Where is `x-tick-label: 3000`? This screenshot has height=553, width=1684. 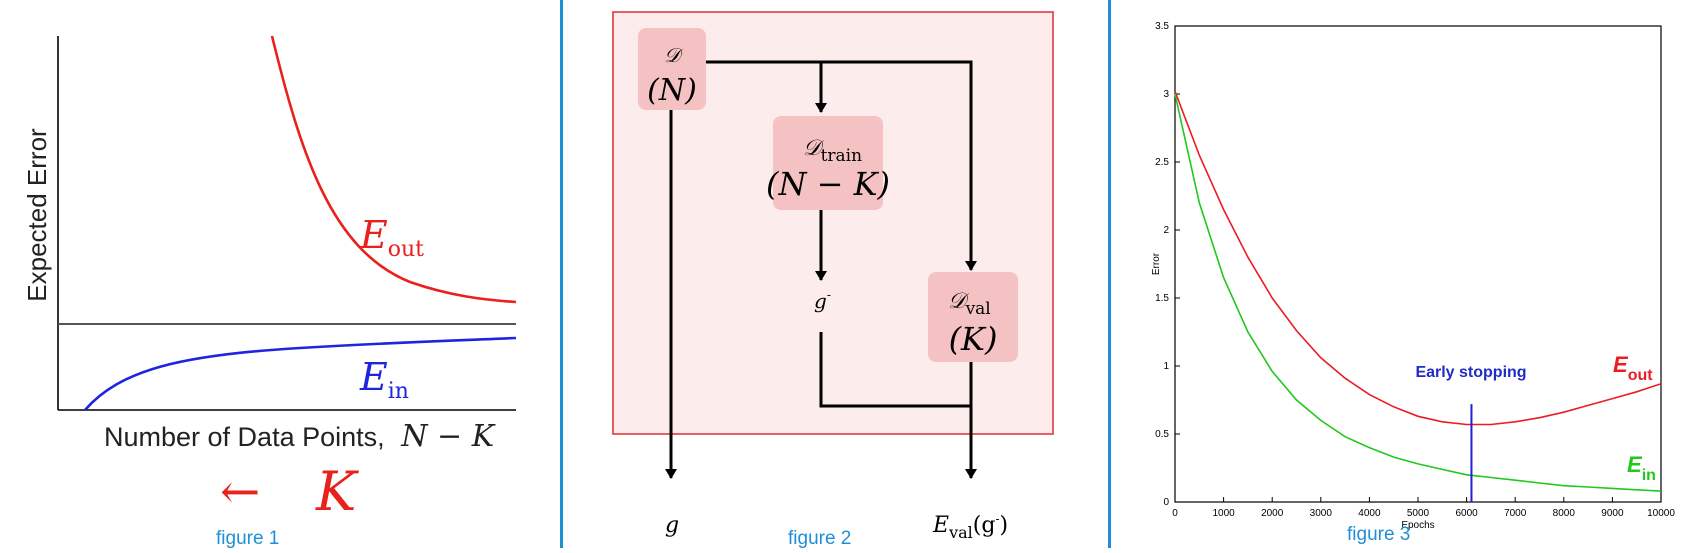 x-tick-label: 3000 is located at coordinates (1321, 513).